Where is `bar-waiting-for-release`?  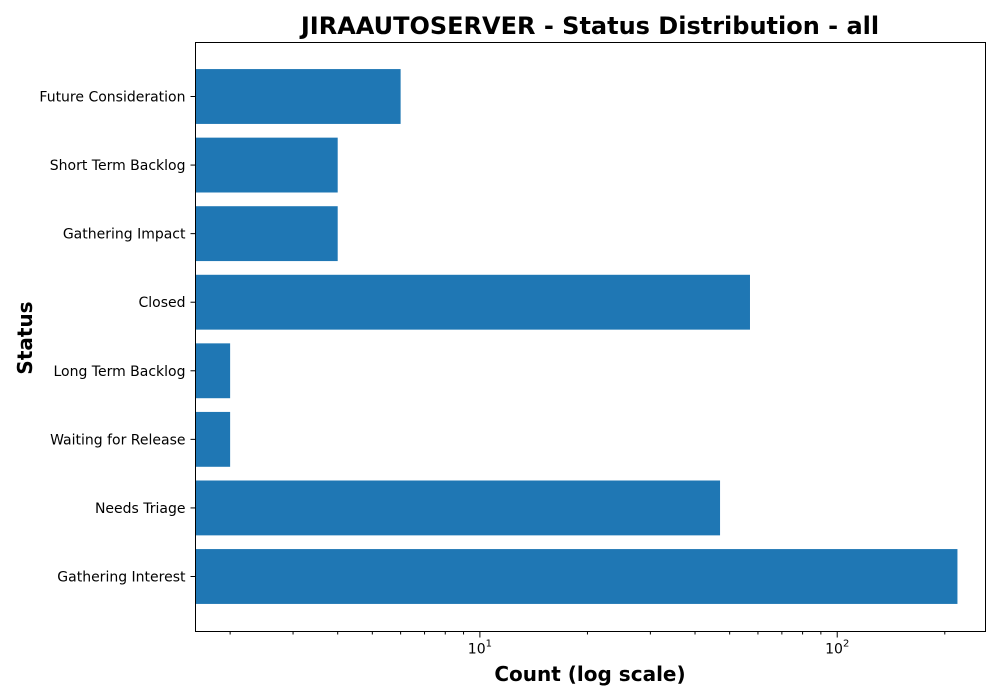
bar-waiting-for-release is located at coordinates (213, 439).